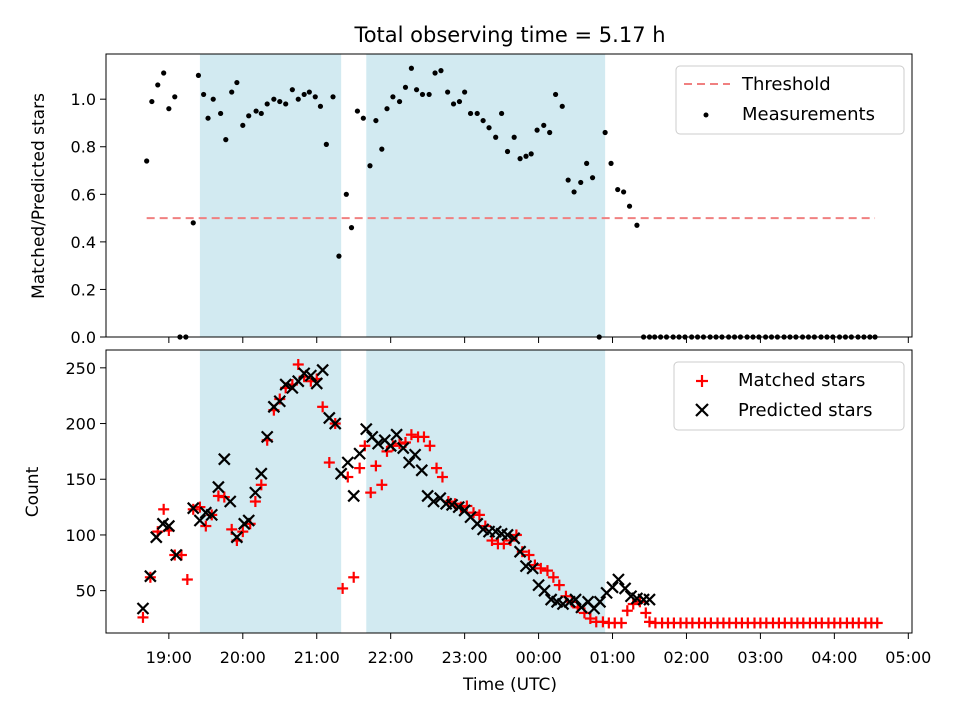 Image resolution: width=960 pixels, height=720 pixels. Describe the element at coordinates (39, 196) in the screenshot. I see `top-y-label: Matched/Predicted stars` at that location.